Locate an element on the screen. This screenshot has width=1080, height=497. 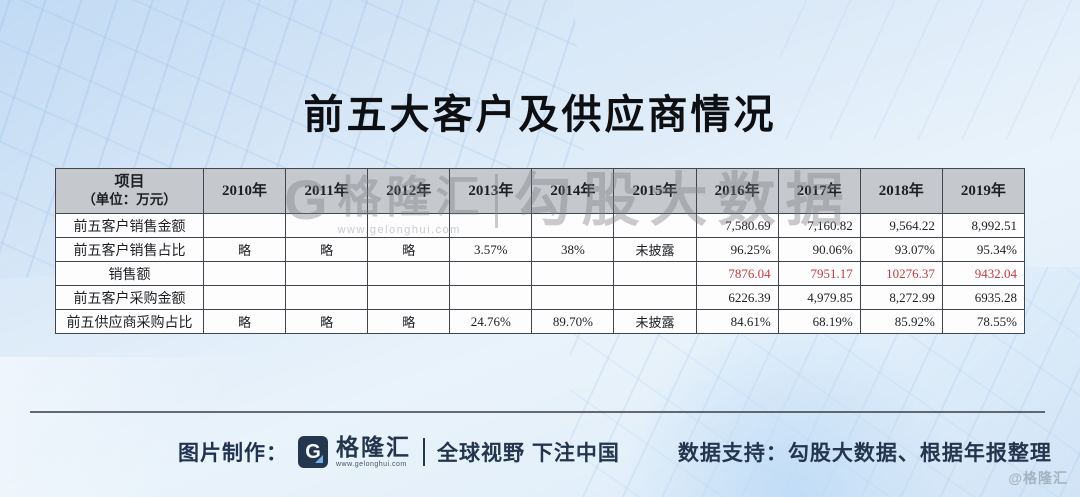
decorative-streak-bottom-left is located at coordinates (195, 427).